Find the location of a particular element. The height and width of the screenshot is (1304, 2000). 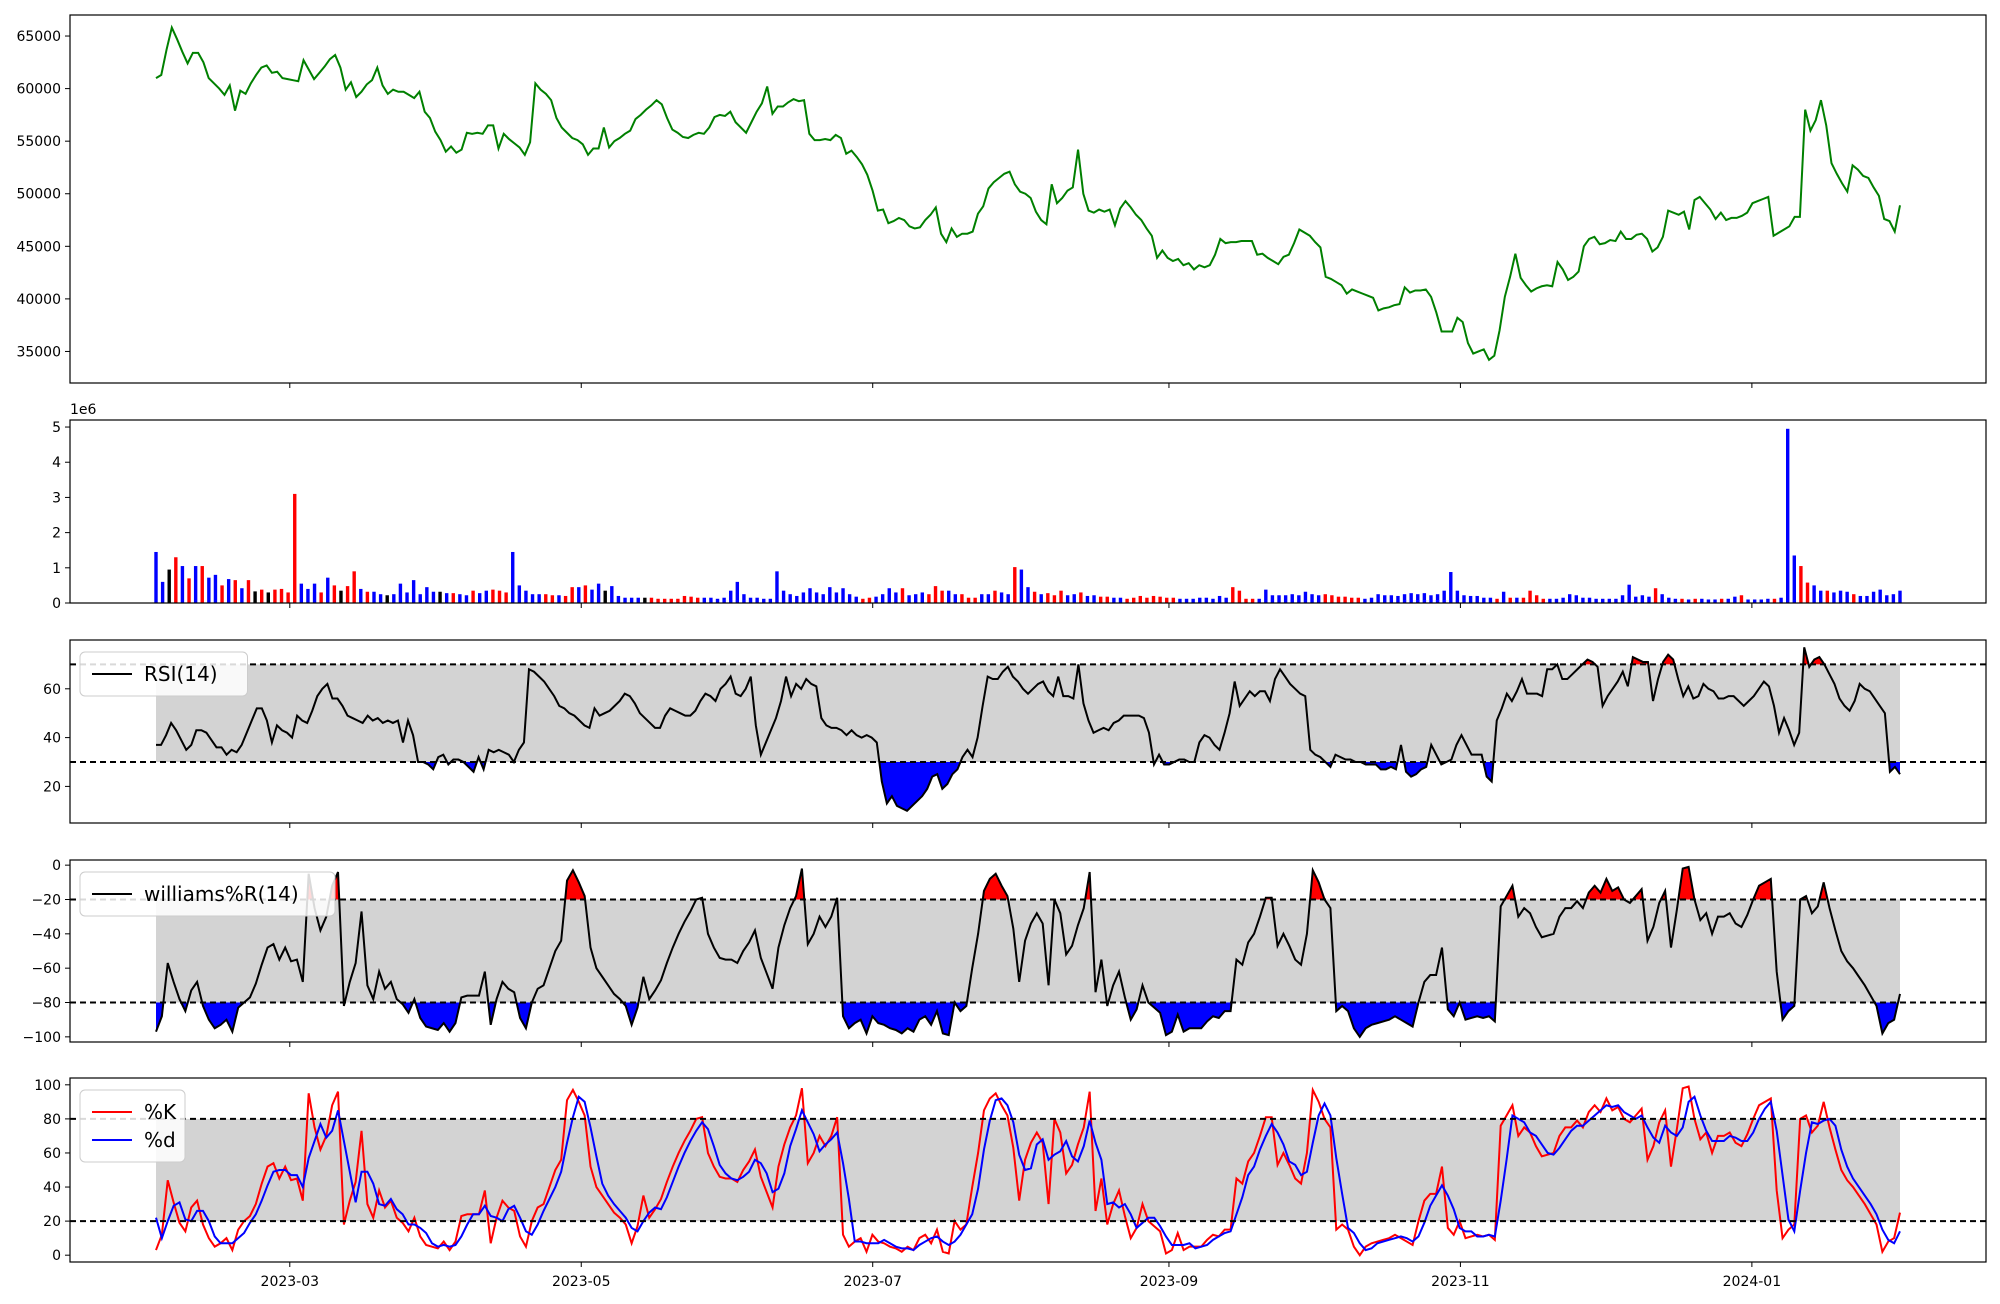

x-tick-label: 2024-01 is located at coordinates (1752, 1282).